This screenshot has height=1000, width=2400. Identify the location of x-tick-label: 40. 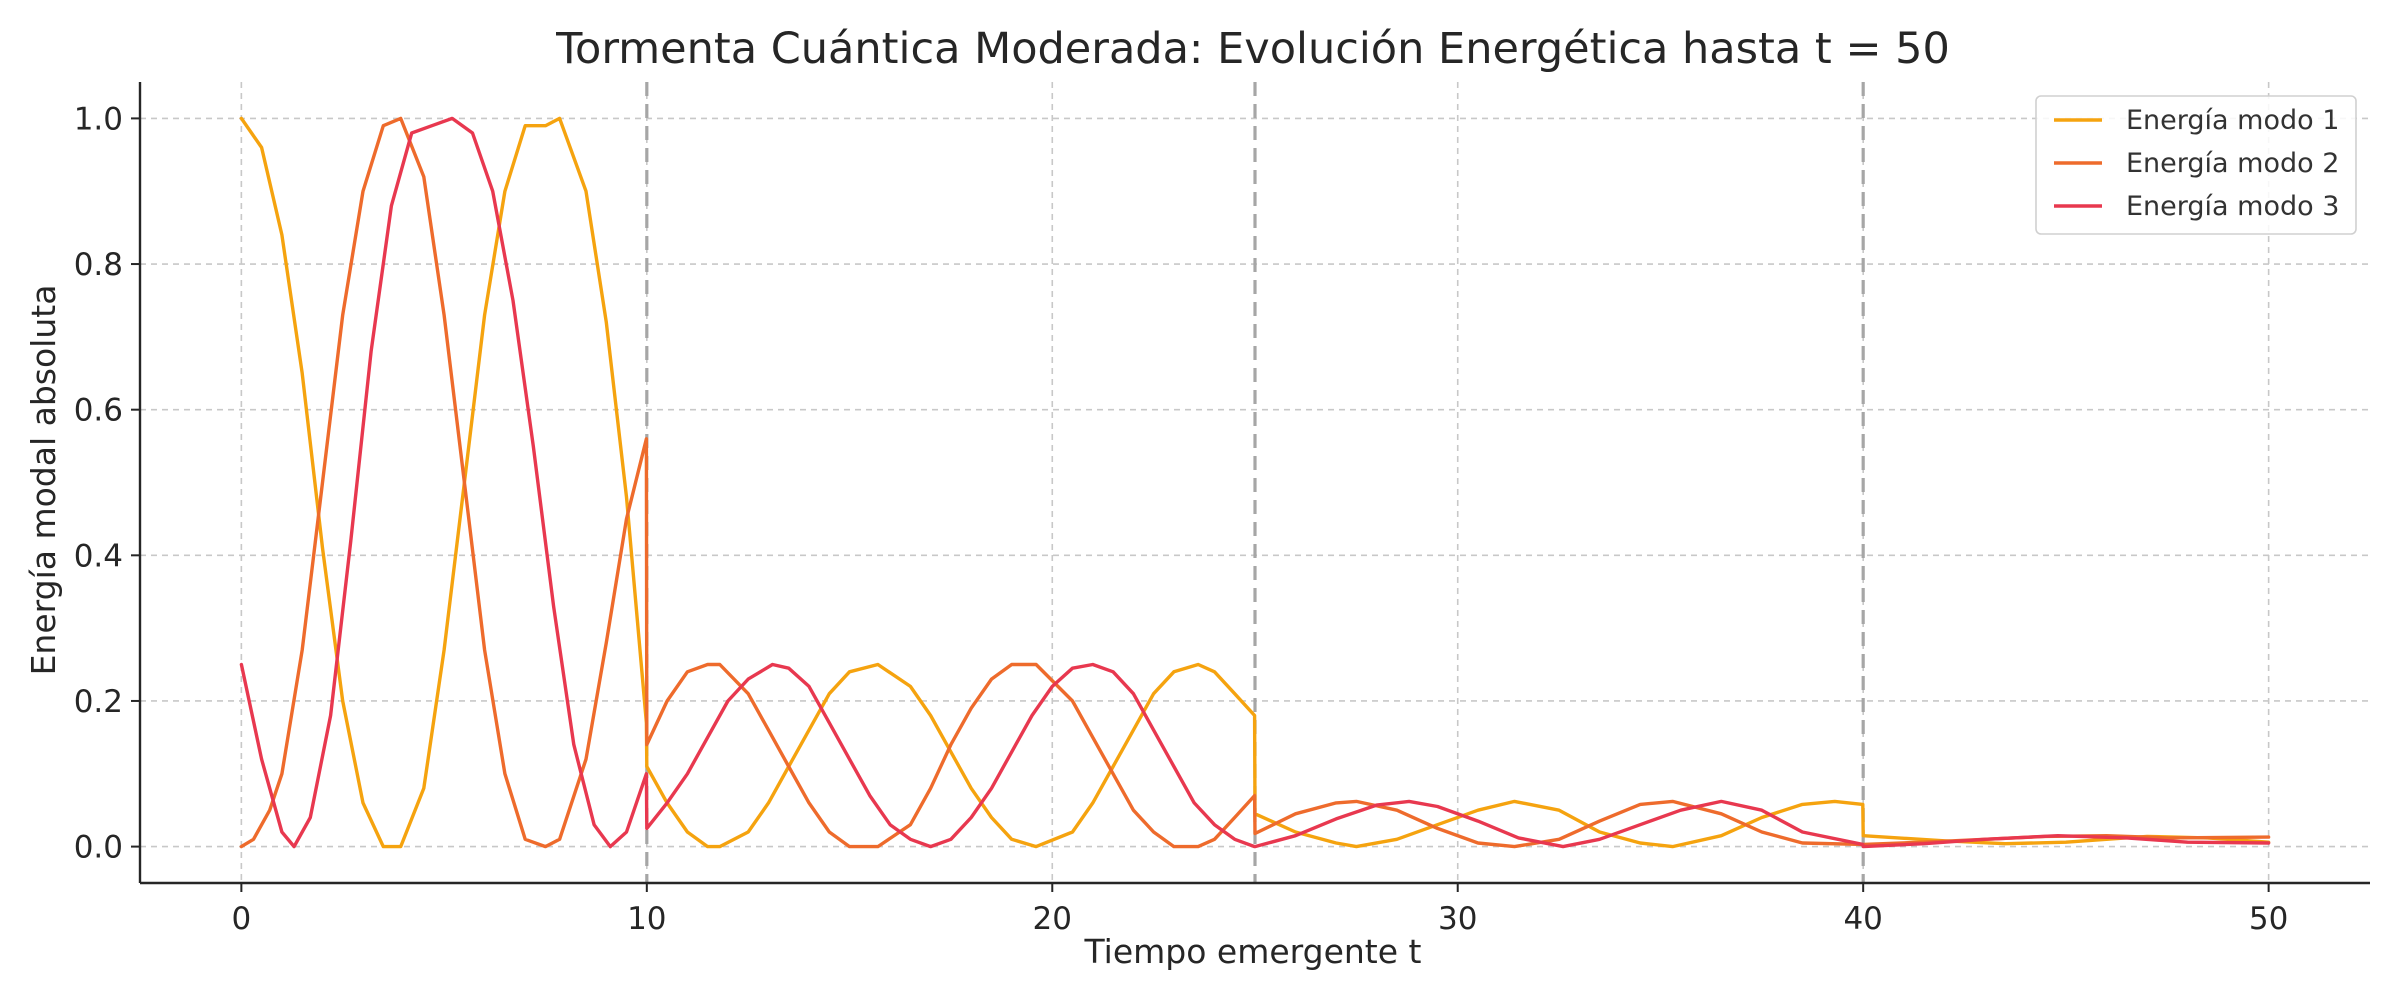
(1862, 919).